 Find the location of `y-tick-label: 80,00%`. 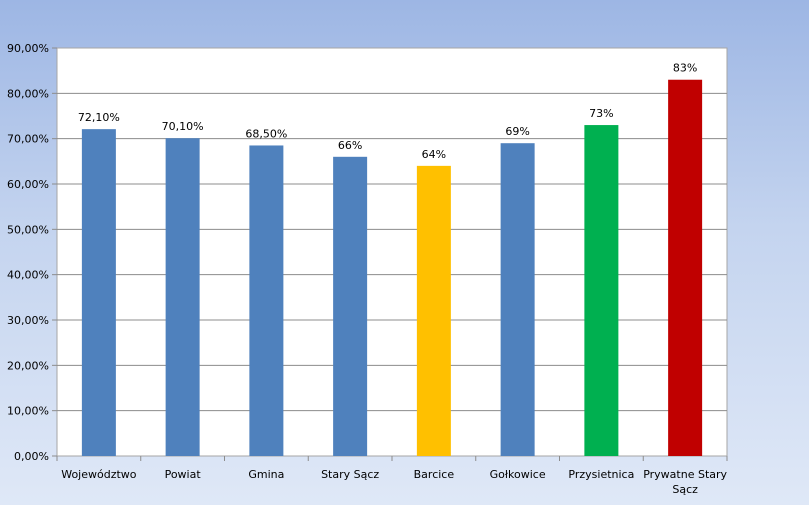

y-tick-label: 80,00% is located at coordinates (28, 93).